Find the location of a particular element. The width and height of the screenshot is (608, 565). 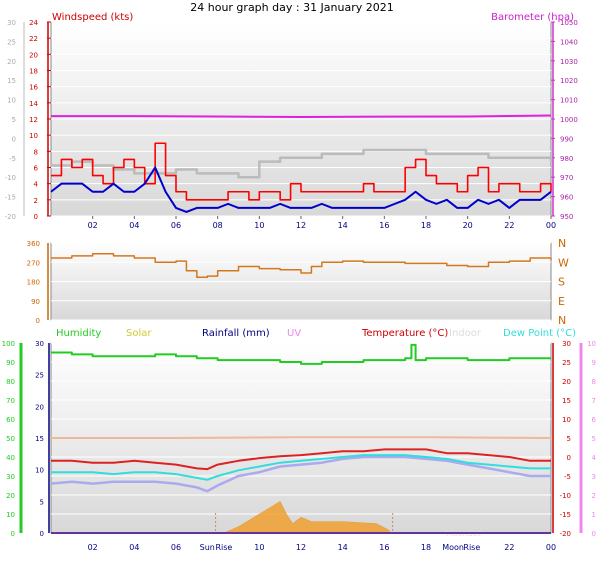

x-tick-label: 08 is located at coordinates (218, 225).